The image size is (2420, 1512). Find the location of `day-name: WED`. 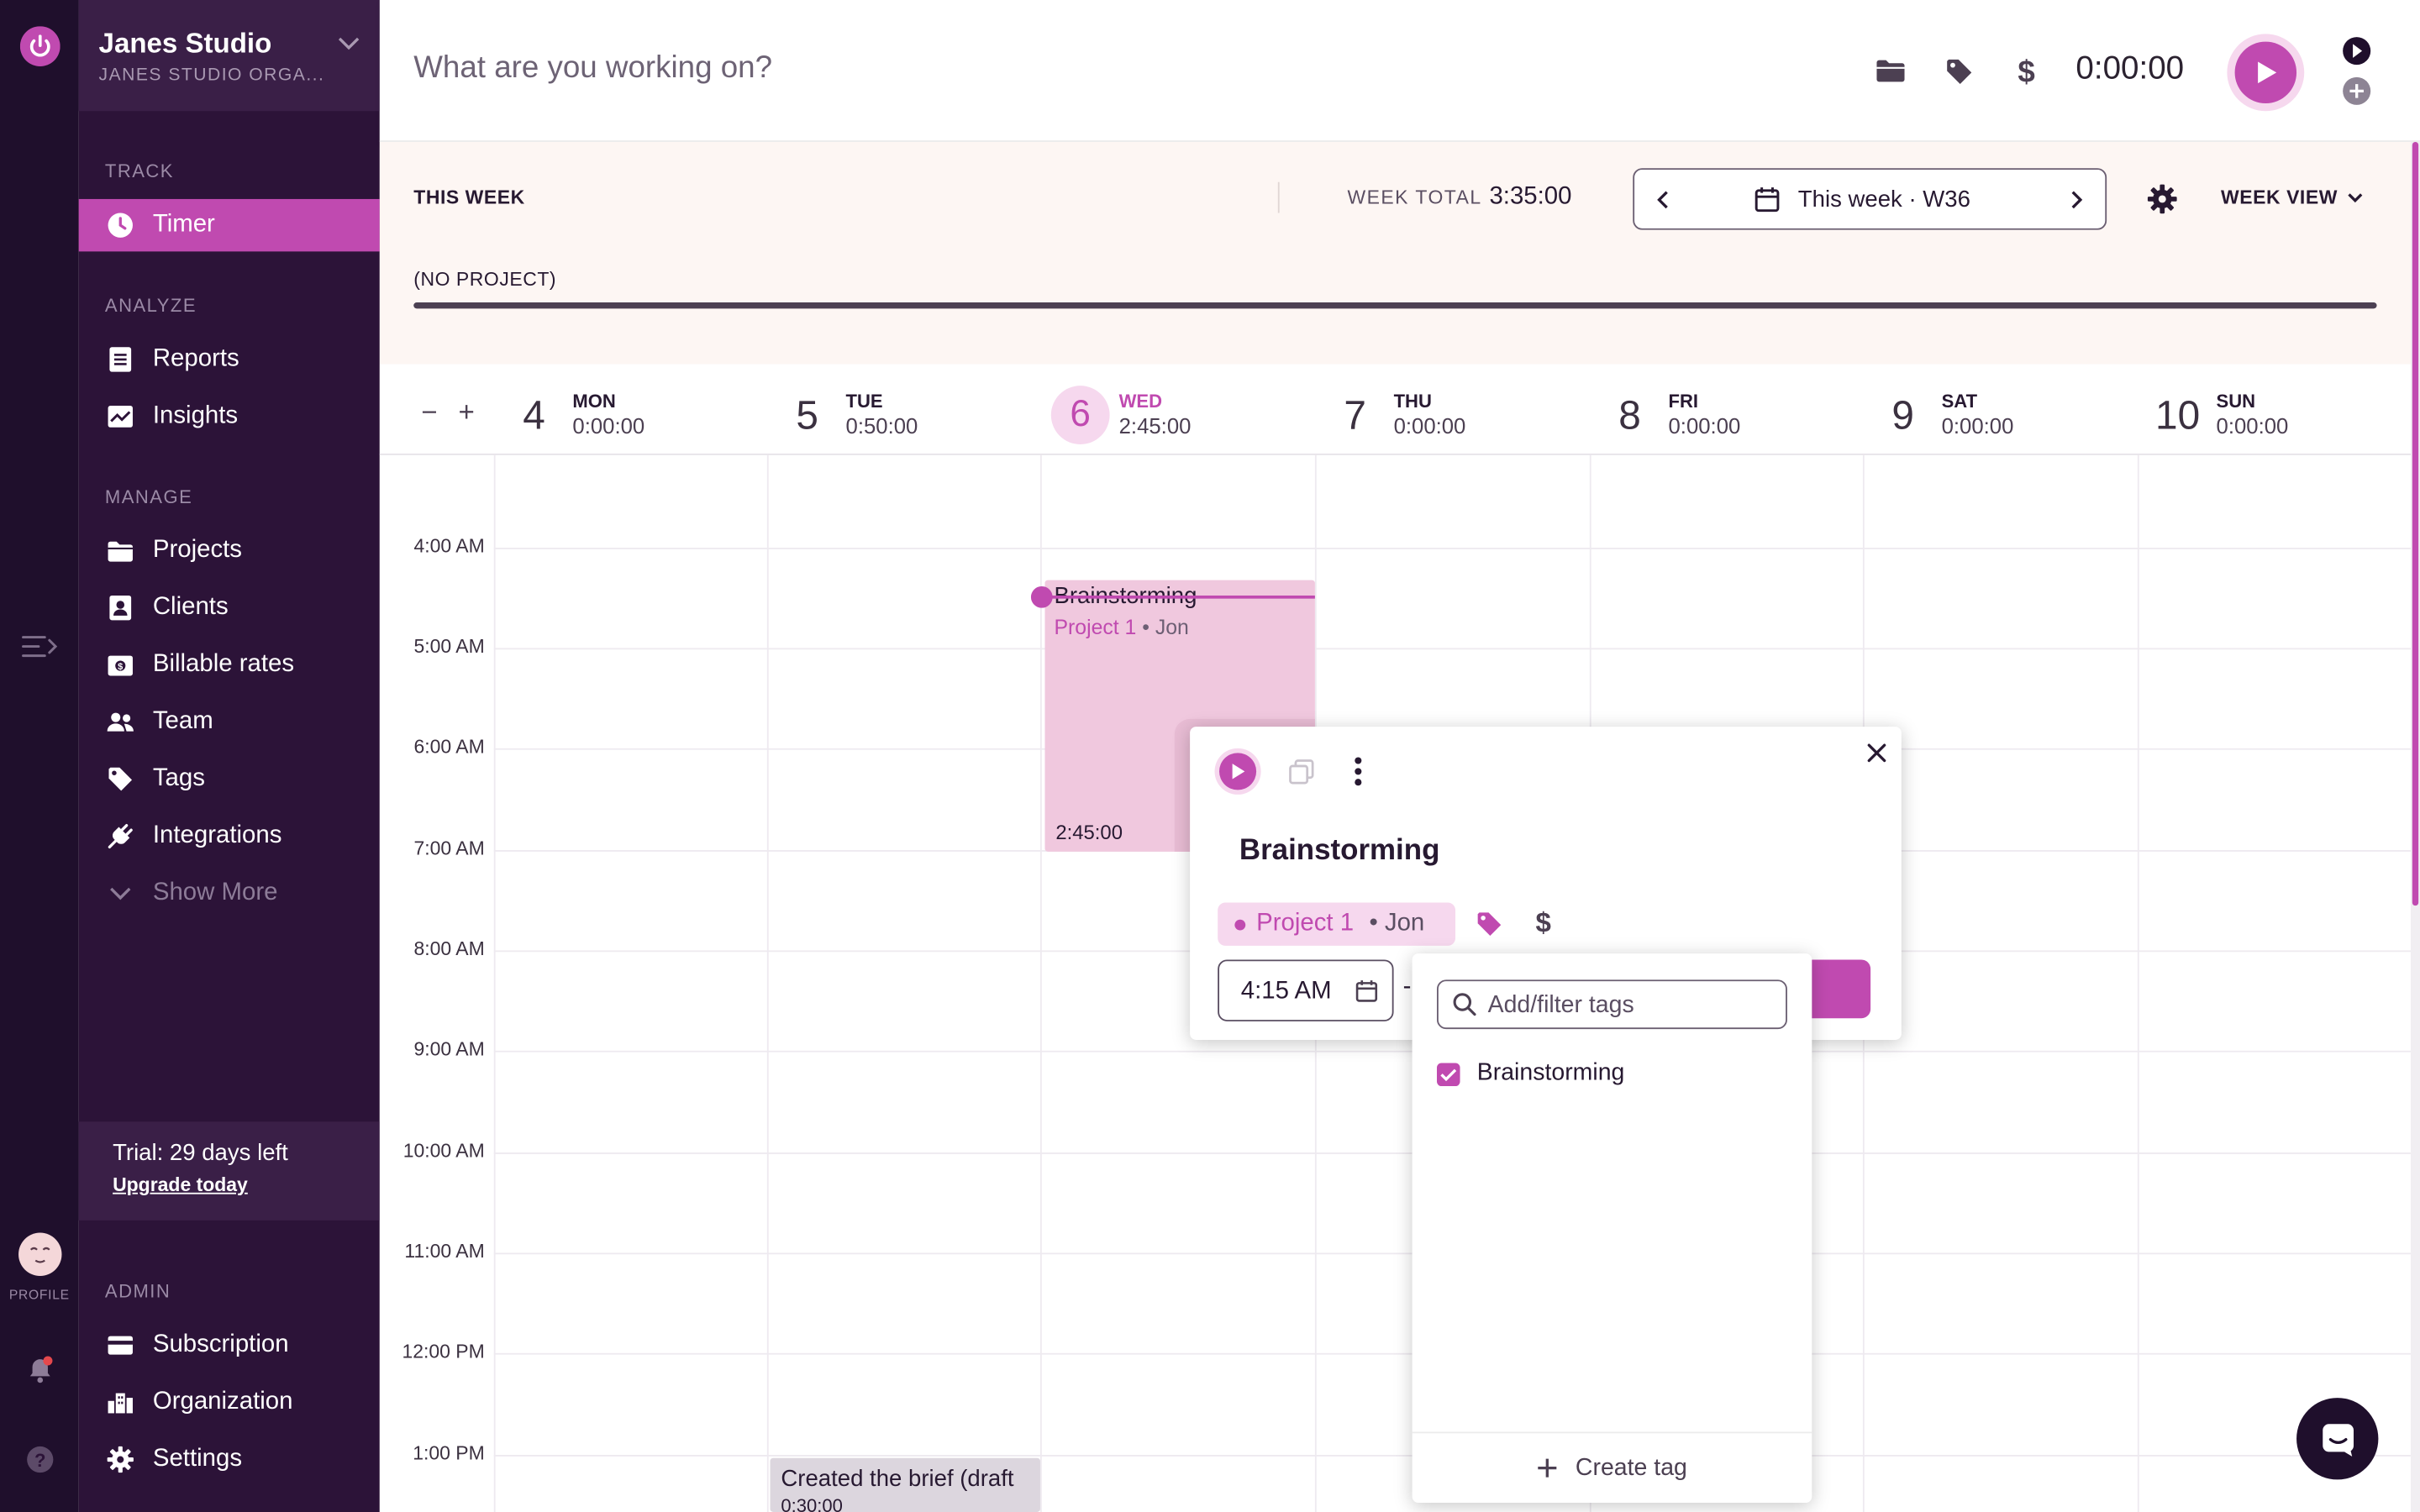

day-name: WED is located at coordinates (1140, 401).